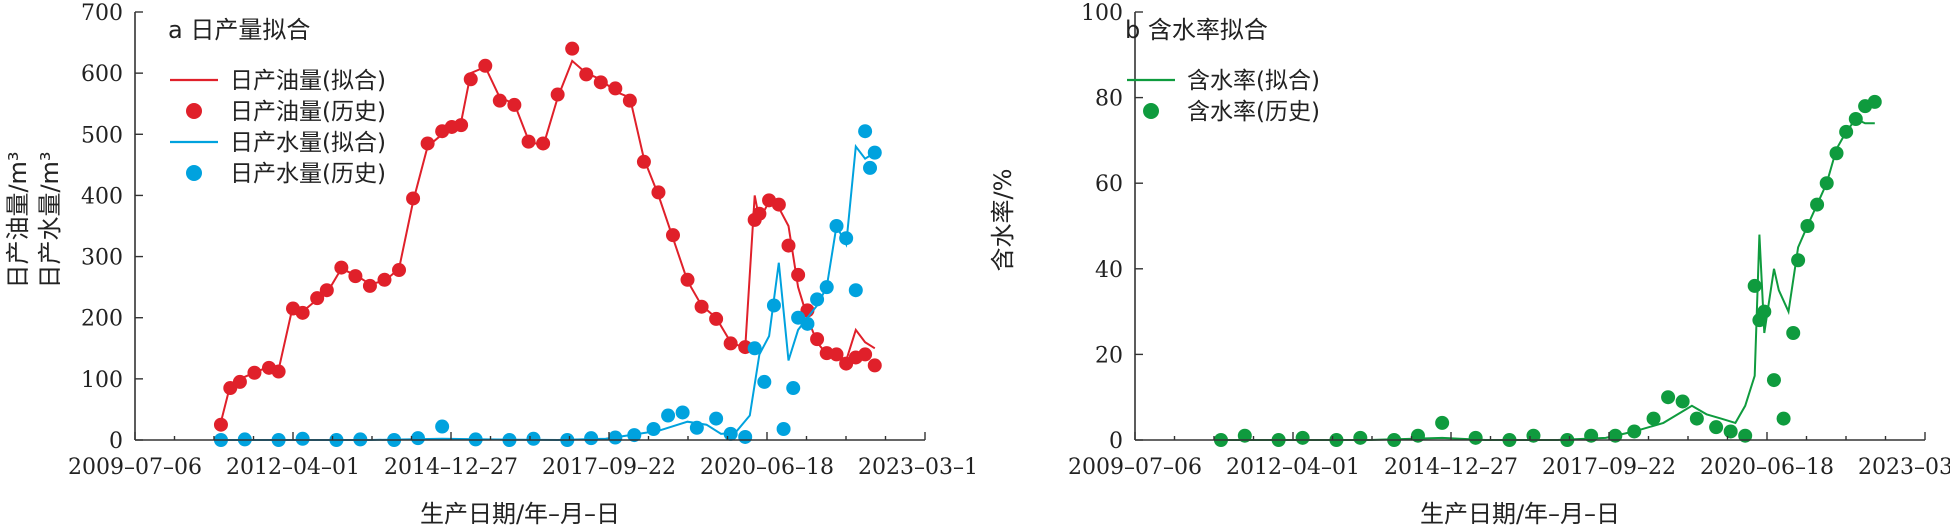 This screenshot has height=530, width=1950. What do you see at coordinates (1196, 30) in the screenshot?
I see `chart-b-title: b 含水率拟合` at bounding box center [1196, 30].